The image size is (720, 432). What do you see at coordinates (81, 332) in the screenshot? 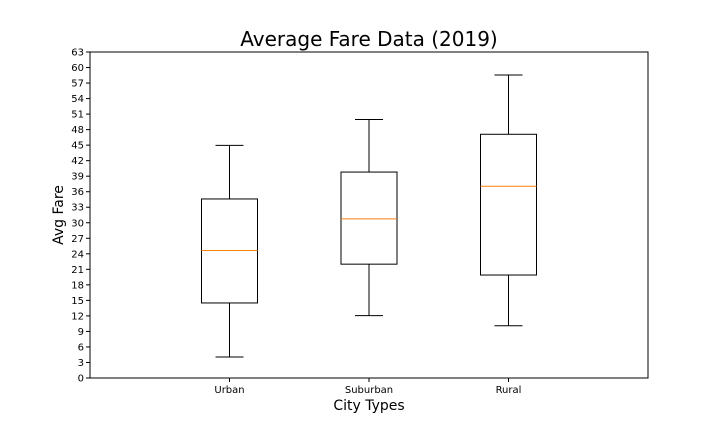
I see `y-tick-label: 9` at bounding box center [81, 332].